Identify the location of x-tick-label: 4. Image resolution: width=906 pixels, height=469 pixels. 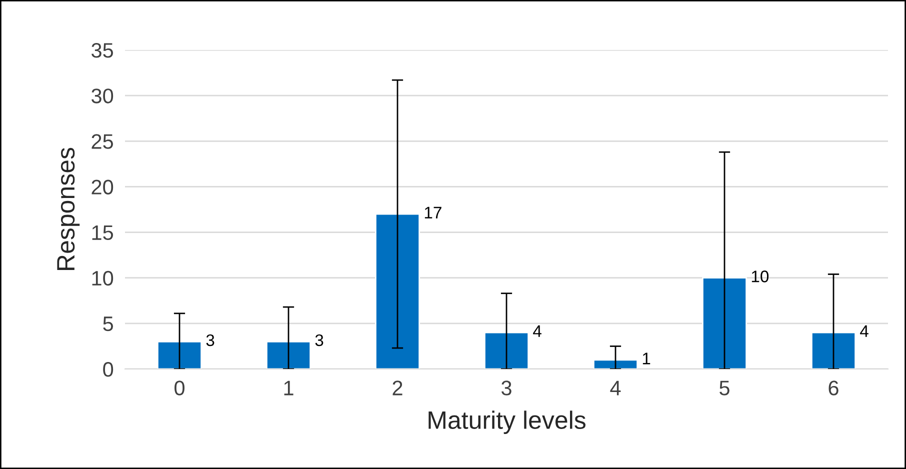
(615, 388).